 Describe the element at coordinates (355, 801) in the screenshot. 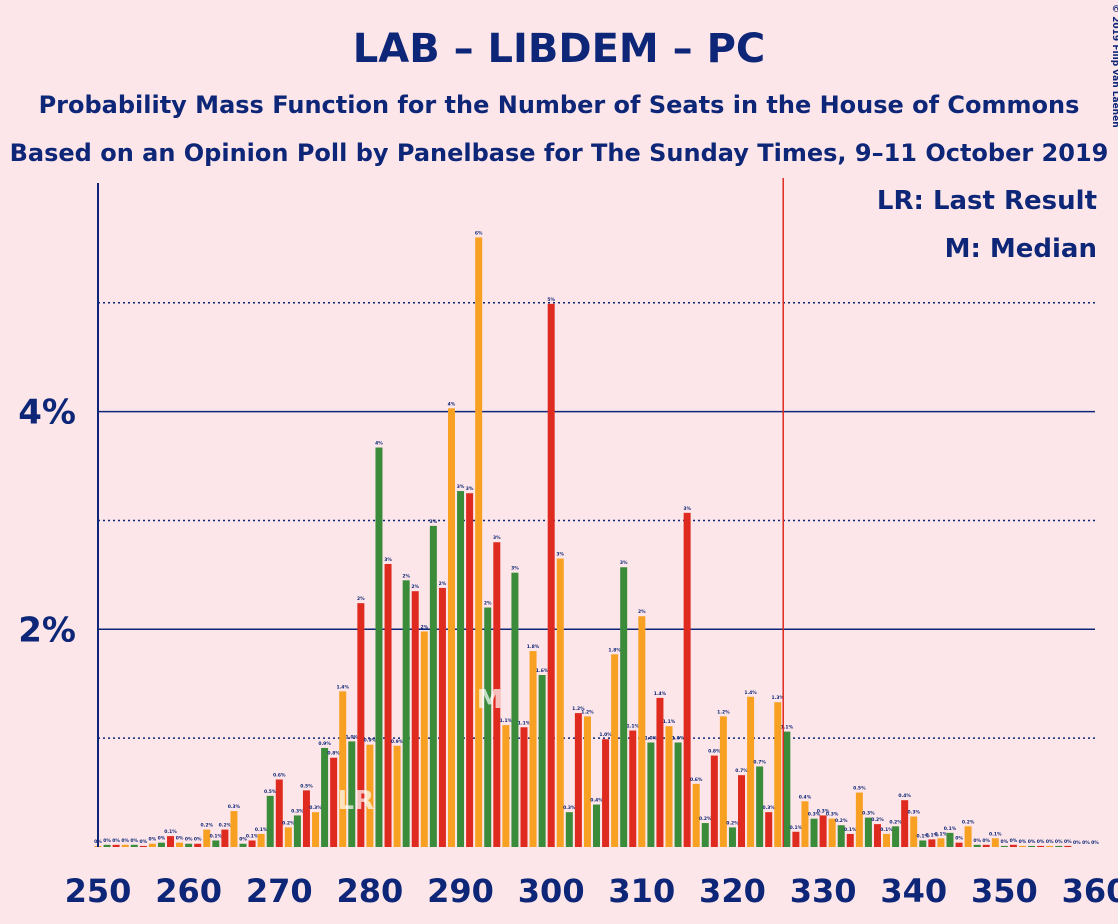

I see `last-result-marker: LR` at that location.